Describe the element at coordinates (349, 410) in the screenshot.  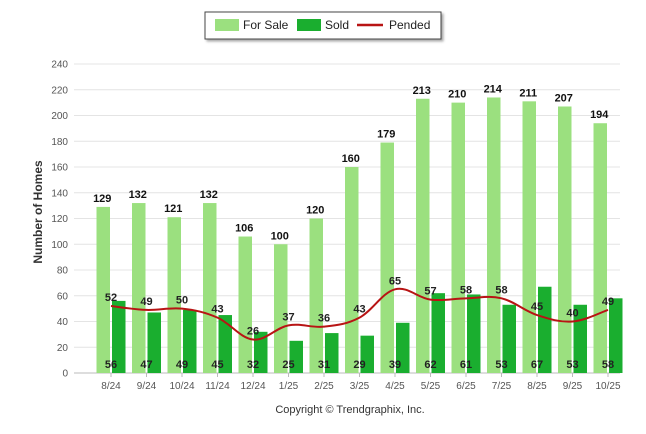
I see `copyright-text: Copyright © Trendgraphix, Inc.` at that location.